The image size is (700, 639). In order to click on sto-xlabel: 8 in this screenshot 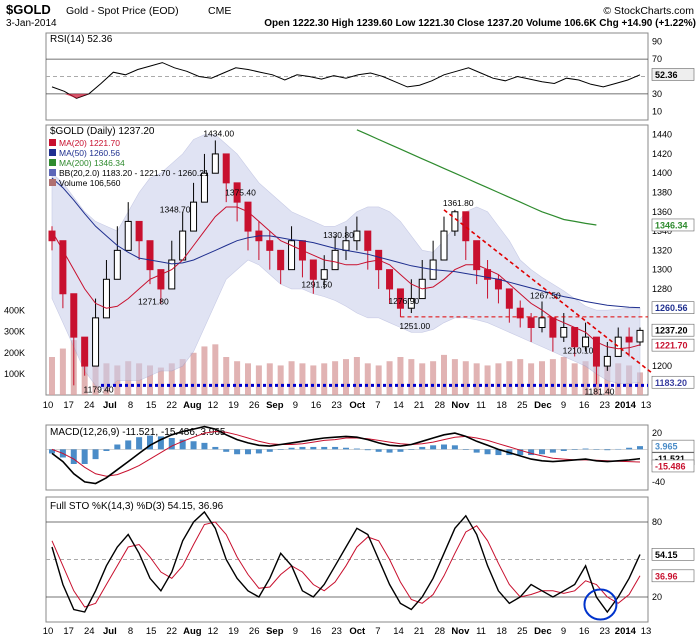, I will do `click(130, 631)`.